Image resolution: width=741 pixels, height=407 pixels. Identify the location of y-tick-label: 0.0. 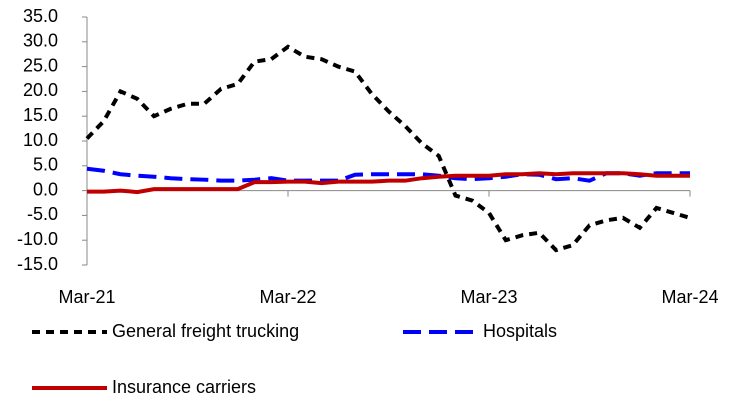
(45, 189).